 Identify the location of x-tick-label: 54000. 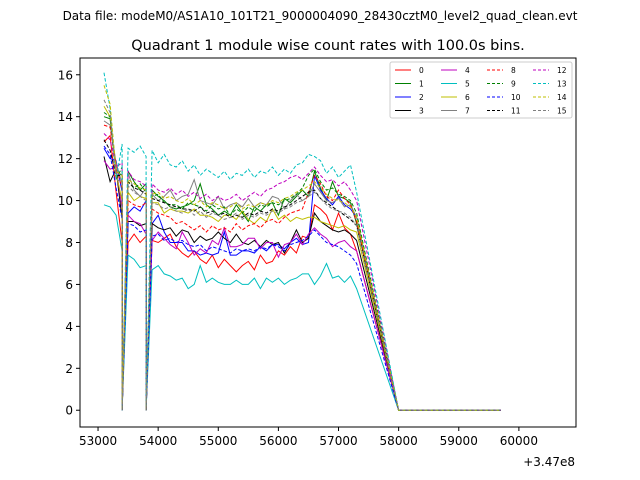
(158, 441).